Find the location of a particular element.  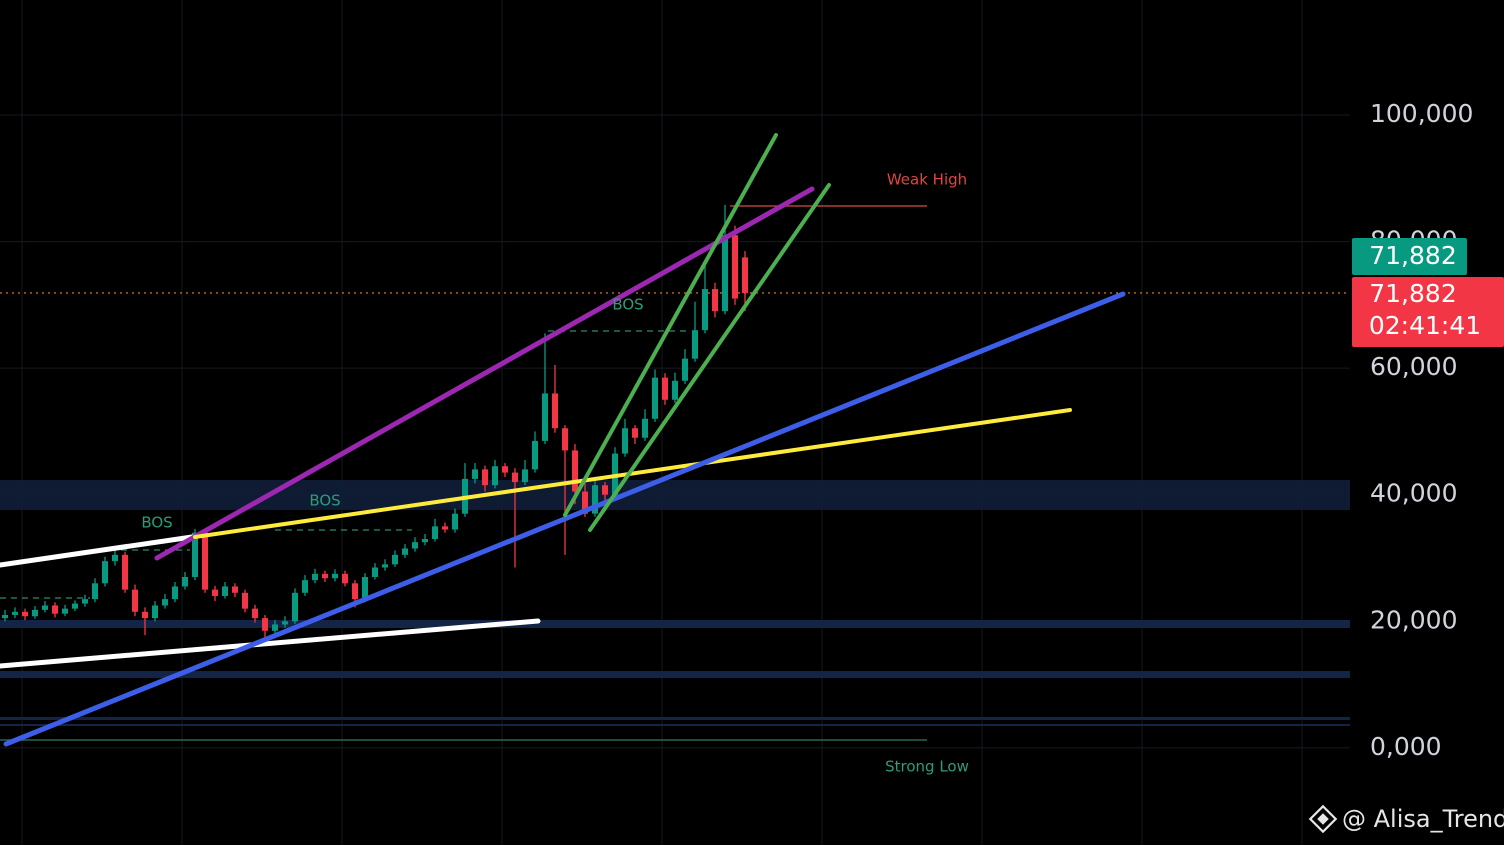

watermark: @ Alisa_Trend is located at coordinates (1406, 819).